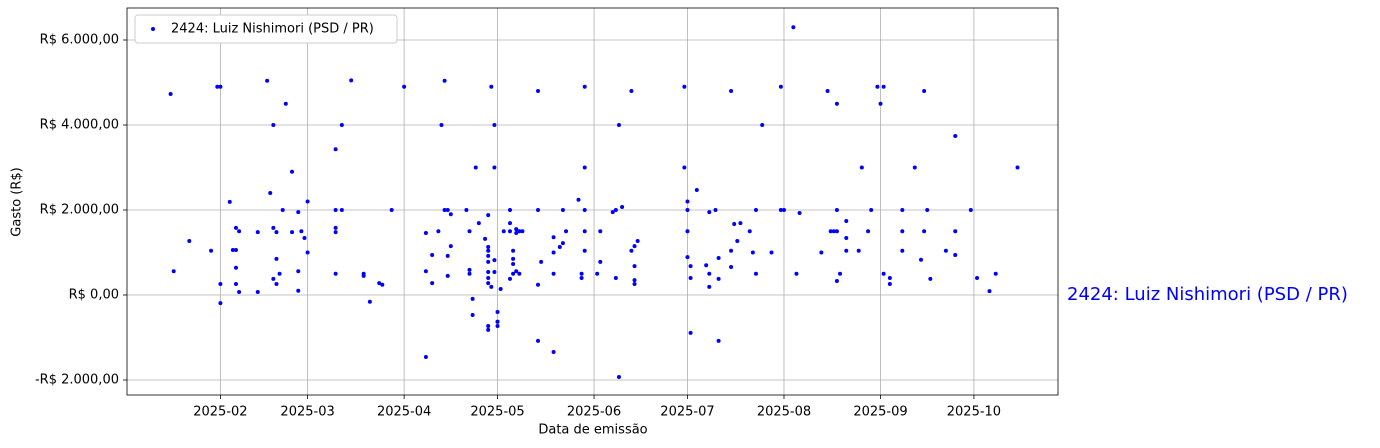 The width and height of the screenshot is (1380, 448). I want to click on x-tick-label: 2025-04, so click(404, 412).